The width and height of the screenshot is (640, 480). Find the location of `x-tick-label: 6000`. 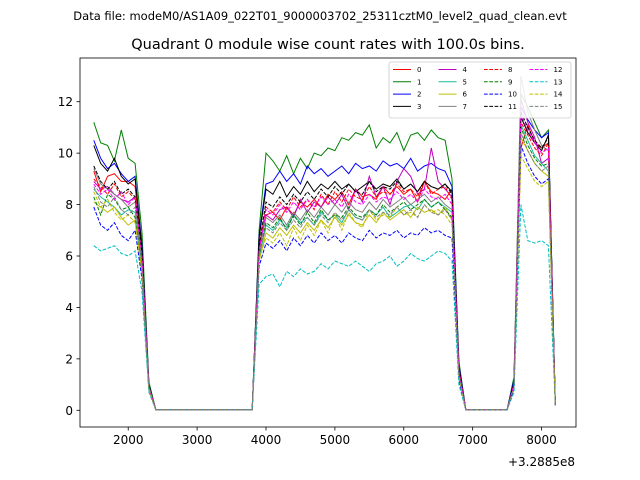

x-tick-label: 6000 is located at coordinates (404, 440).